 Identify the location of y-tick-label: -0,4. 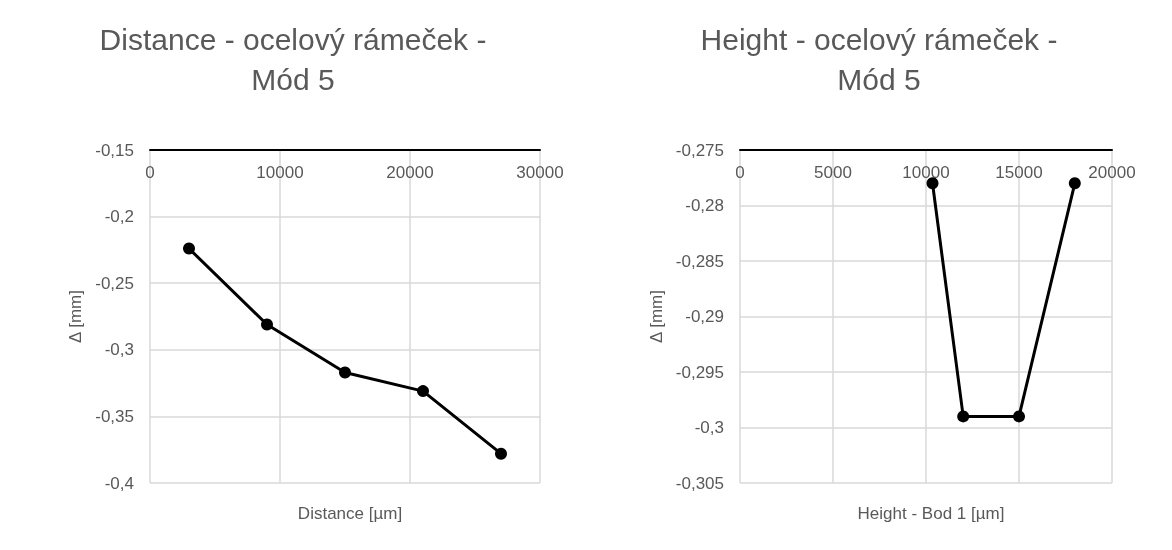
(119, 483).